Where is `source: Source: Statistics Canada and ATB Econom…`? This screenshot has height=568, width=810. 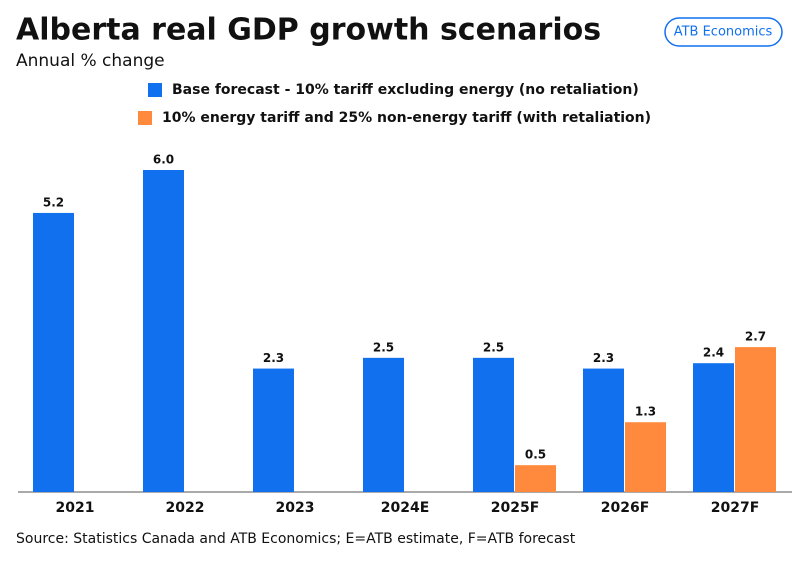
source: Source: Statistics Canada and ATB Econom… is located at coordinates (296, 539).